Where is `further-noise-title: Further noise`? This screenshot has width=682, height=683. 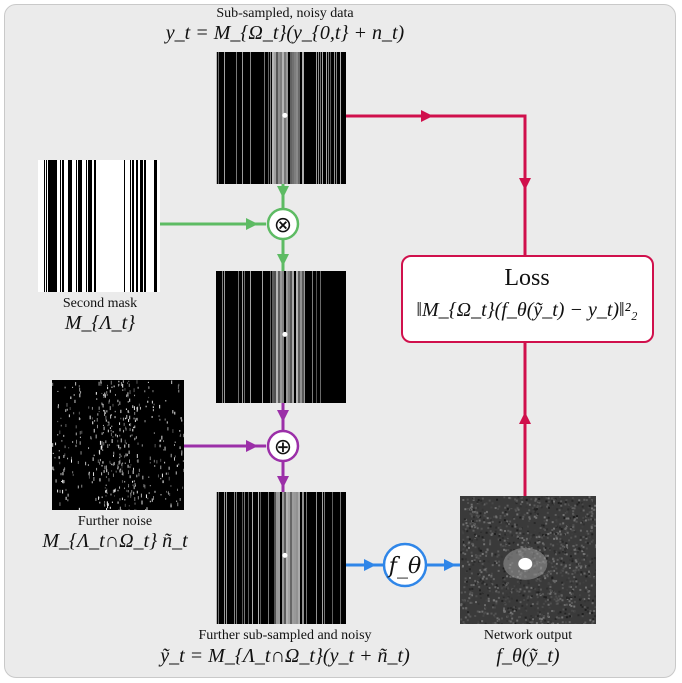 further-noise-title: Further noise is located at coordinates (115, 521).